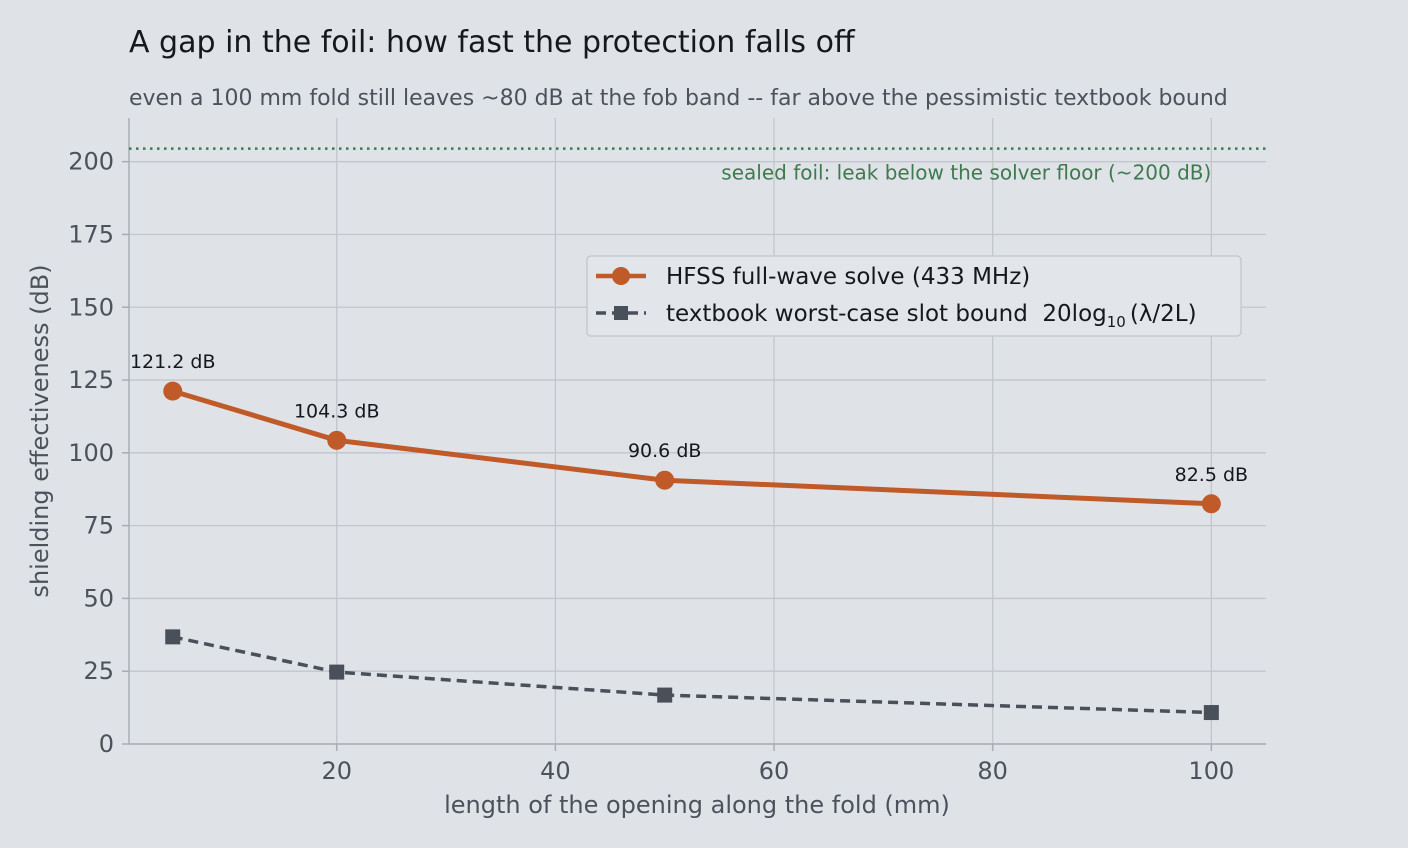 The height and width of the screenshot is (848, 1408). I want to click on legend-hfss-label: HFSS full-wave solve (433 MHz), so click(848, 277).